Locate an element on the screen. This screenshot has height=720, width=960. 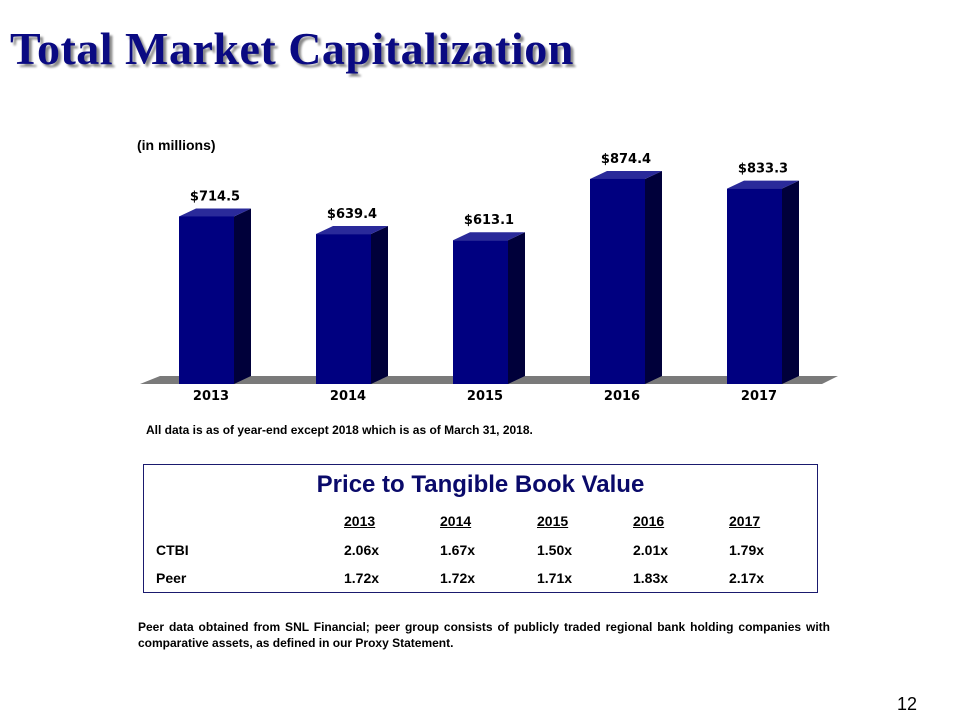
ptbv-cell: 1.71x is located at coordinates (555, 578).